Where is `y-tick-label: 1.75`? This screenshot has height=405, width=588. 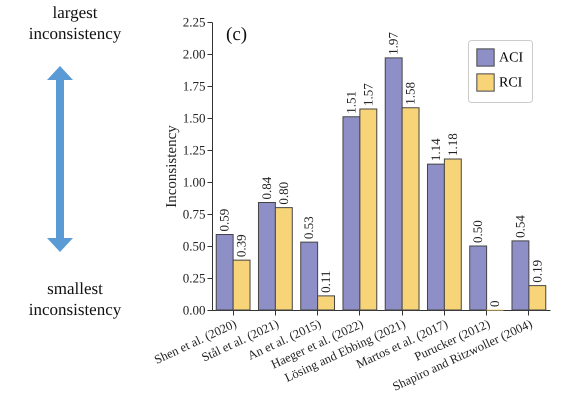 y-tick-label: 1.75 is located at coordinates (194, 86).